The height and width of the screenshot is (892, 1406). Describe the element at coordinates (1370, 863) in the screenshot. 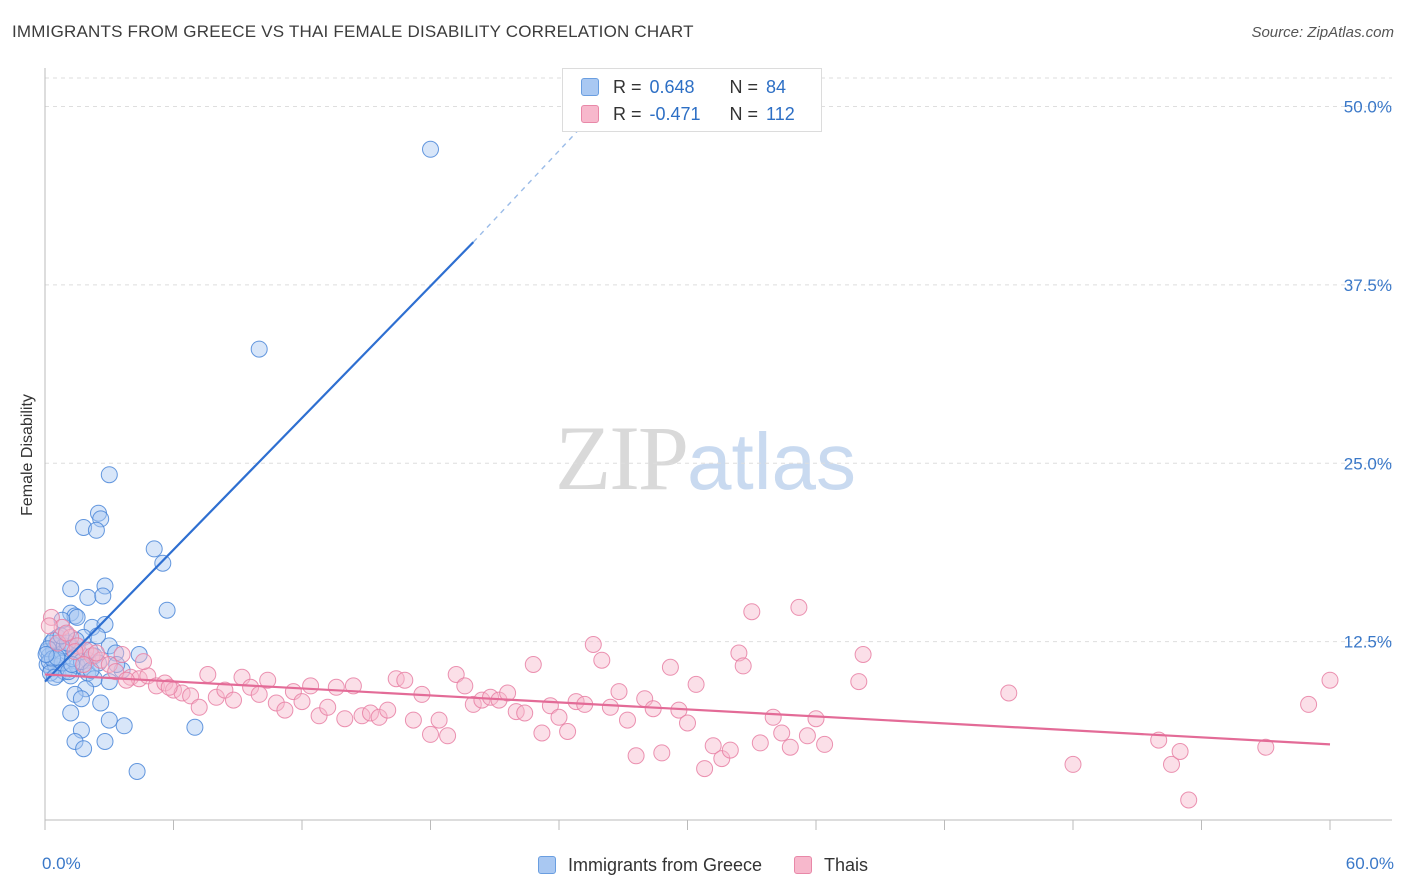

I see `x-tick-label-max: 60.0%` at that location.